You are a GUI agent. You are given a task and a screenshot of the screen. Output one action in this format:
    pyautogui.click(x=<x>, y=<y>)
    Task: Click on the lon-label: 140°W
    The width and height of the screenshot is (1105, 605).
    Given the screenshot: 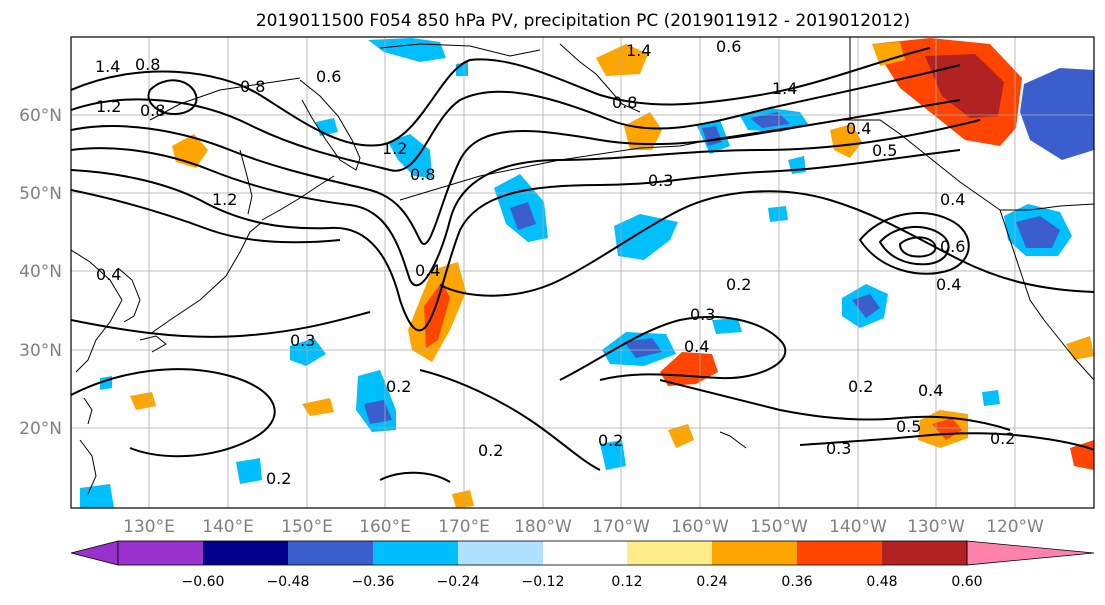 What is the action you would take?
    pyautogui.click(x=858, y=527)
    